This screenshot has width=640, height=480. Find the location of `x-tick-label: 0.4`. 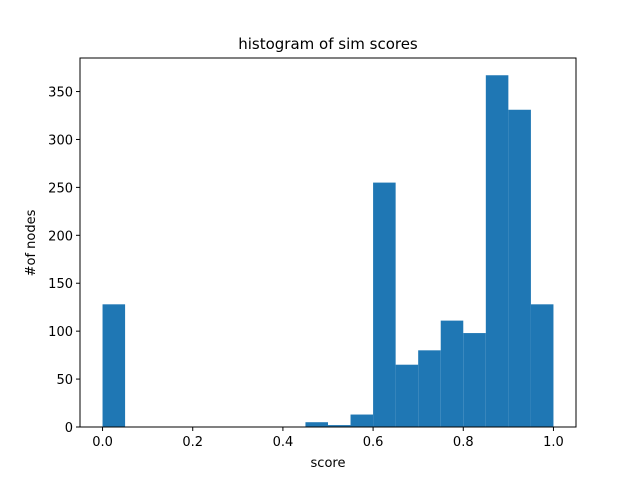

x-tick-label: 0.4 is located at coordinates (283, 442).